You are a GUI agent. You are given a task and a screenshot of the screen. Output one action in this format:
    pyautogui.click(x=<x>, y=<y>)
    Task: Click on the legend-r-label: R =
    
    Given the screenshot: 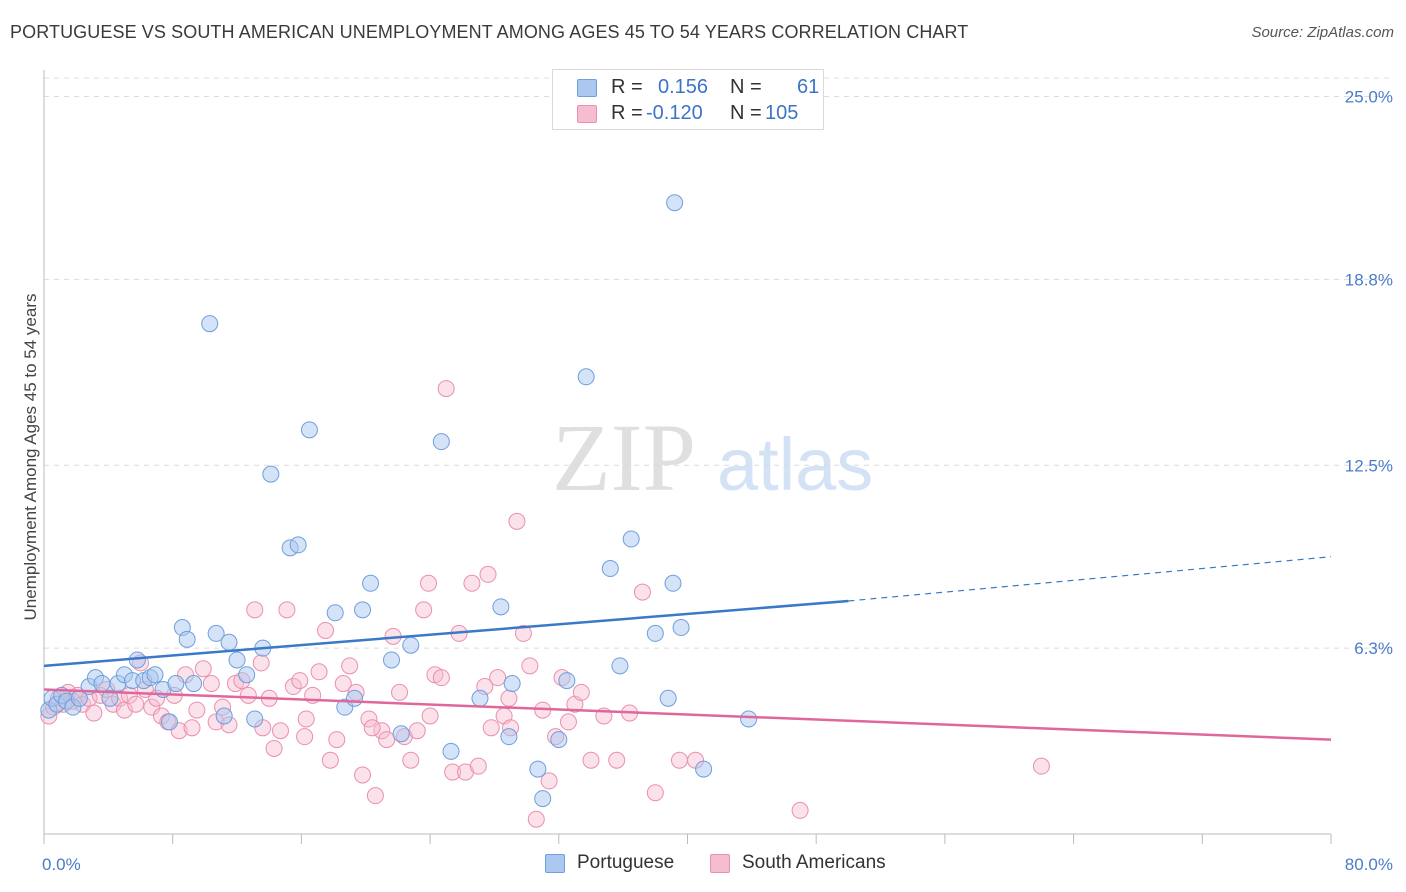 What is the action you would take?
    pyautogui.click(x=627, y=87)
    